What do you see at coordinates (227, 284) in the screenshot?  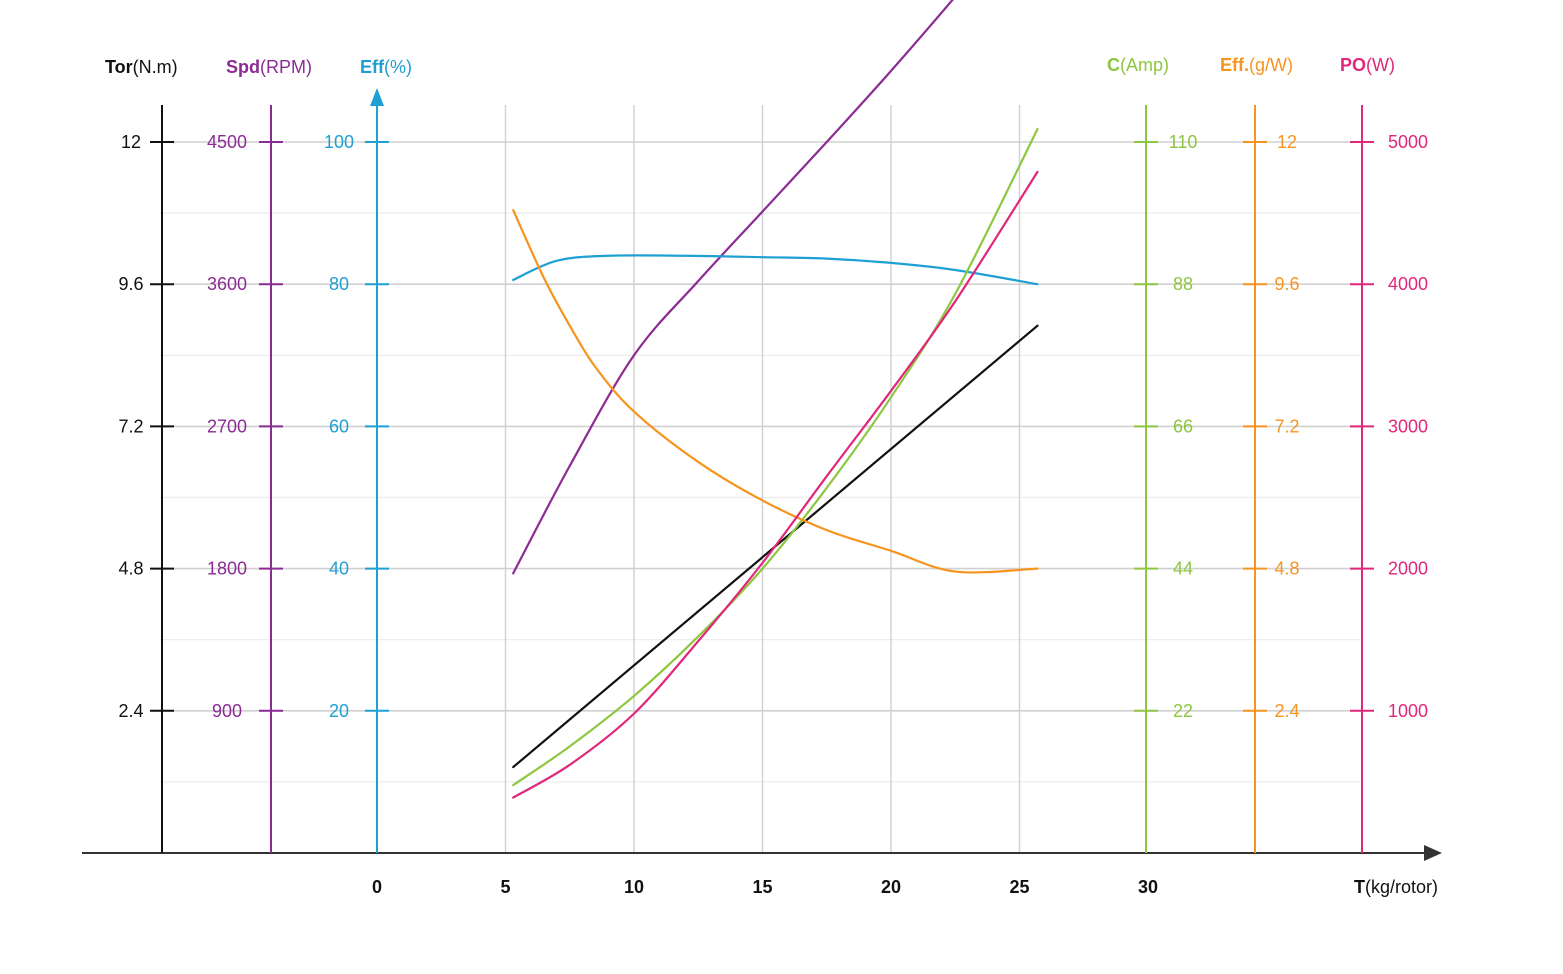 I see `axis-spd-tick-label: 3600` at bounding box center [227, 284].